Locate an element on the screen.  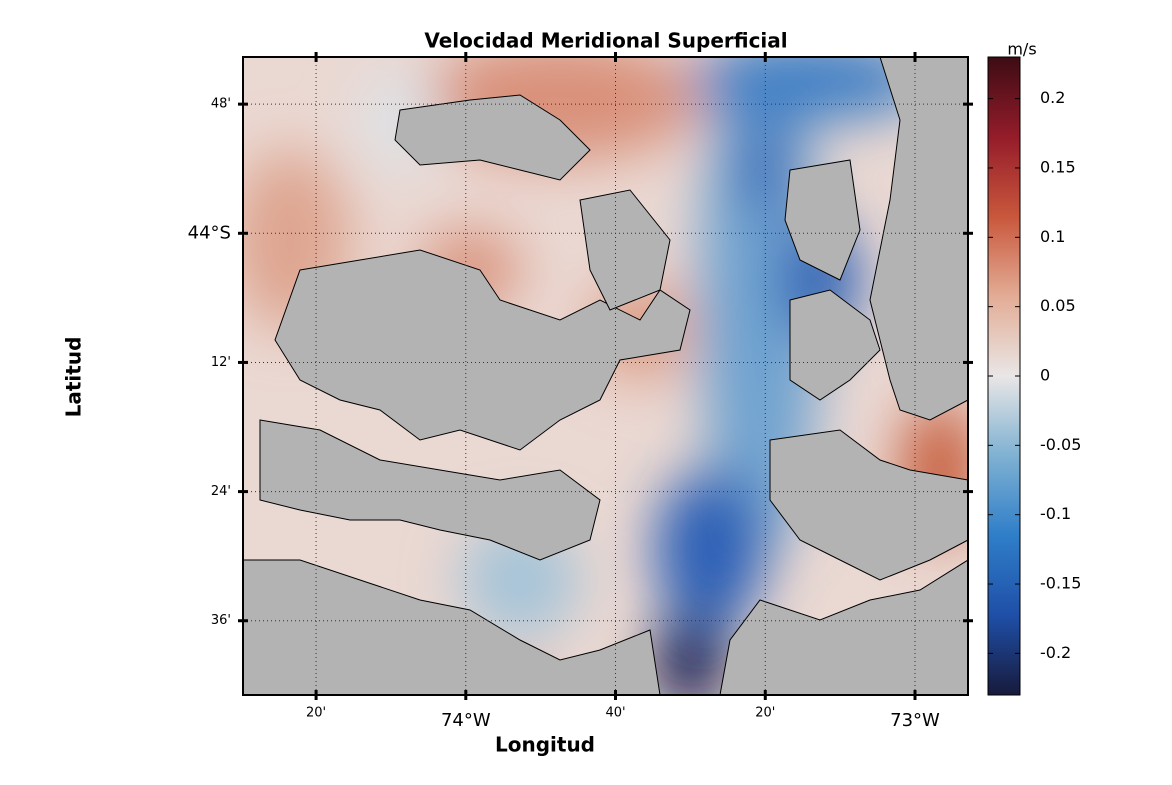
colorbar is located at coordinates (1004, 376).